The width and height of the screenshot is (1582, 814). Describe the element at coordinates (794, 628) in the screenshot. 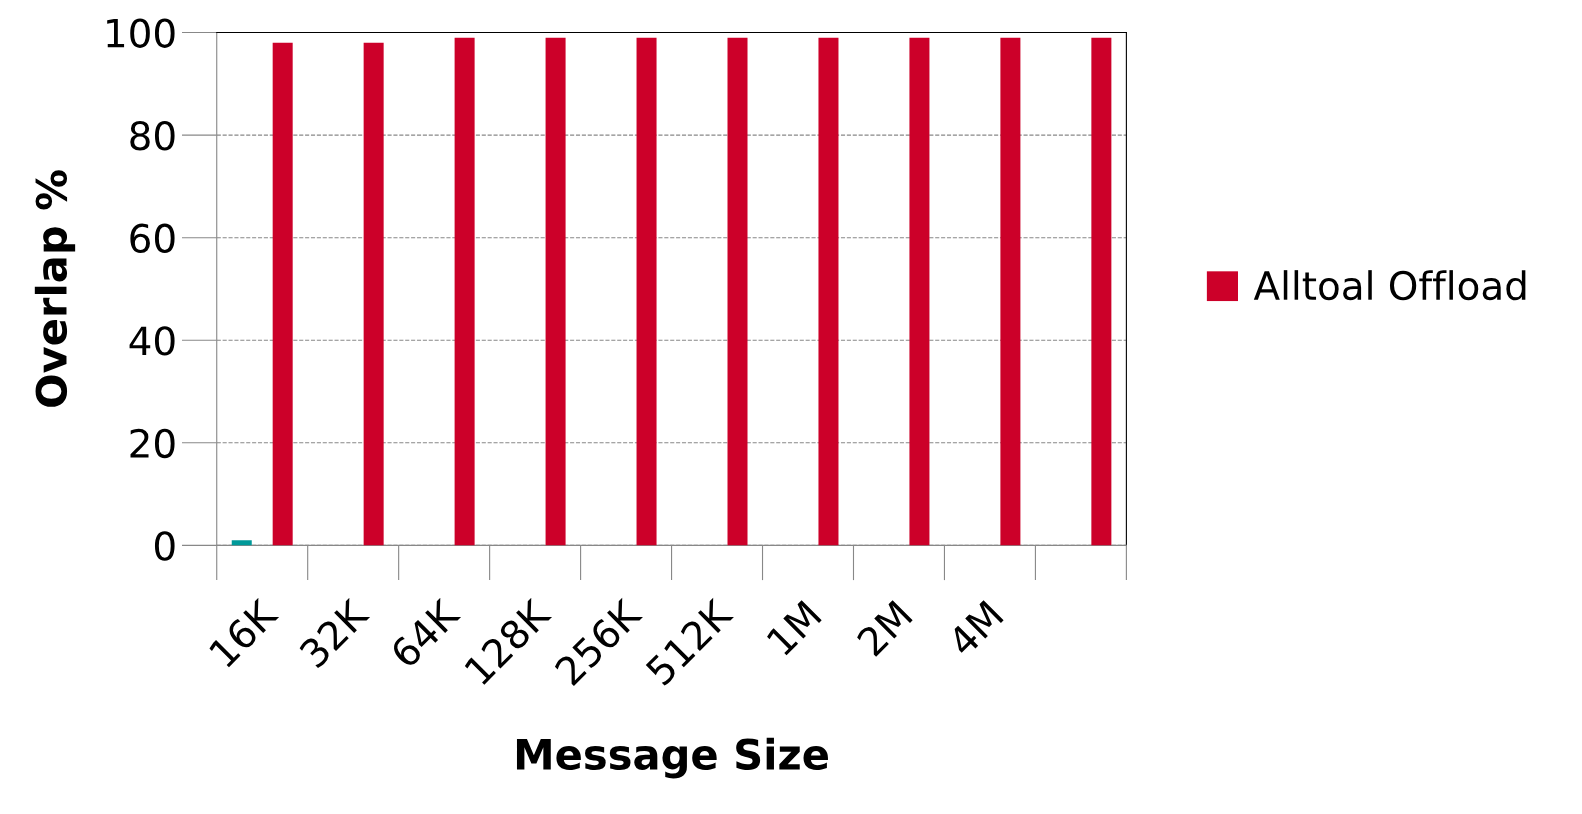

I see `x-tick-label: 1M` at that location.